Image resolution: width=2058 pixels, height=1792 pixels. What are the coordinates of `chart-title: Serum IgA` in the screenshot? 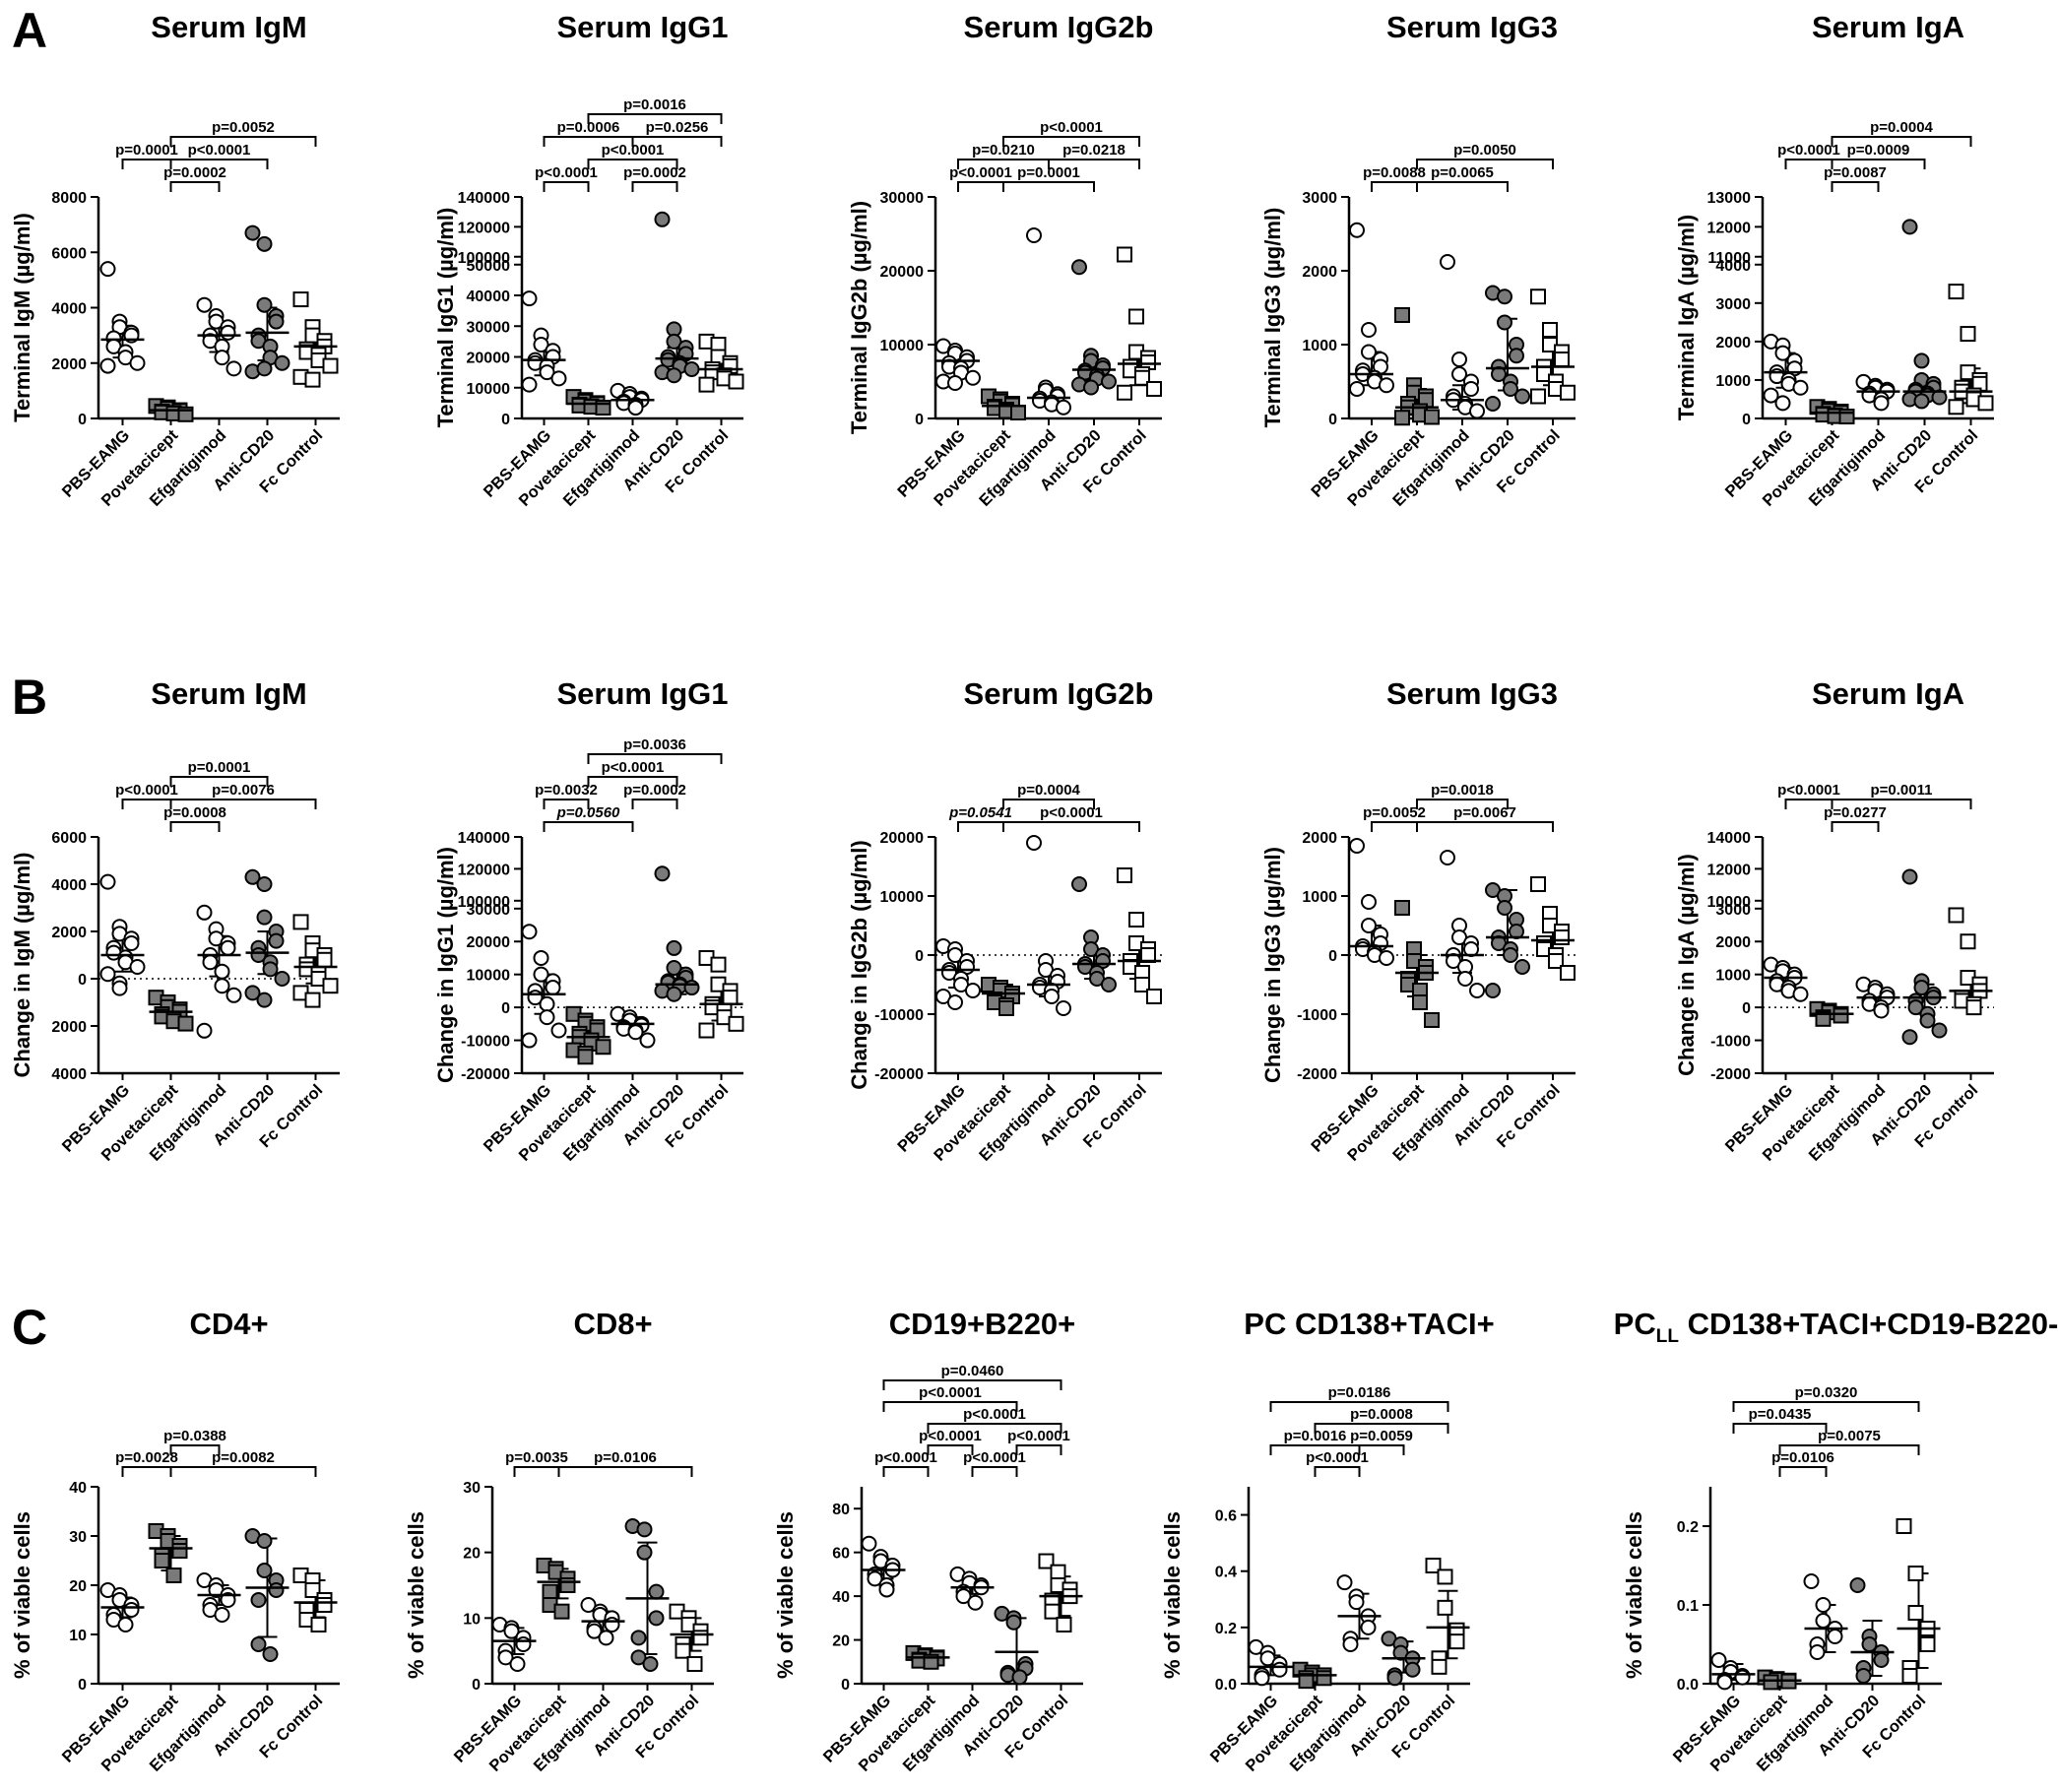 It's located at (1888, 693).